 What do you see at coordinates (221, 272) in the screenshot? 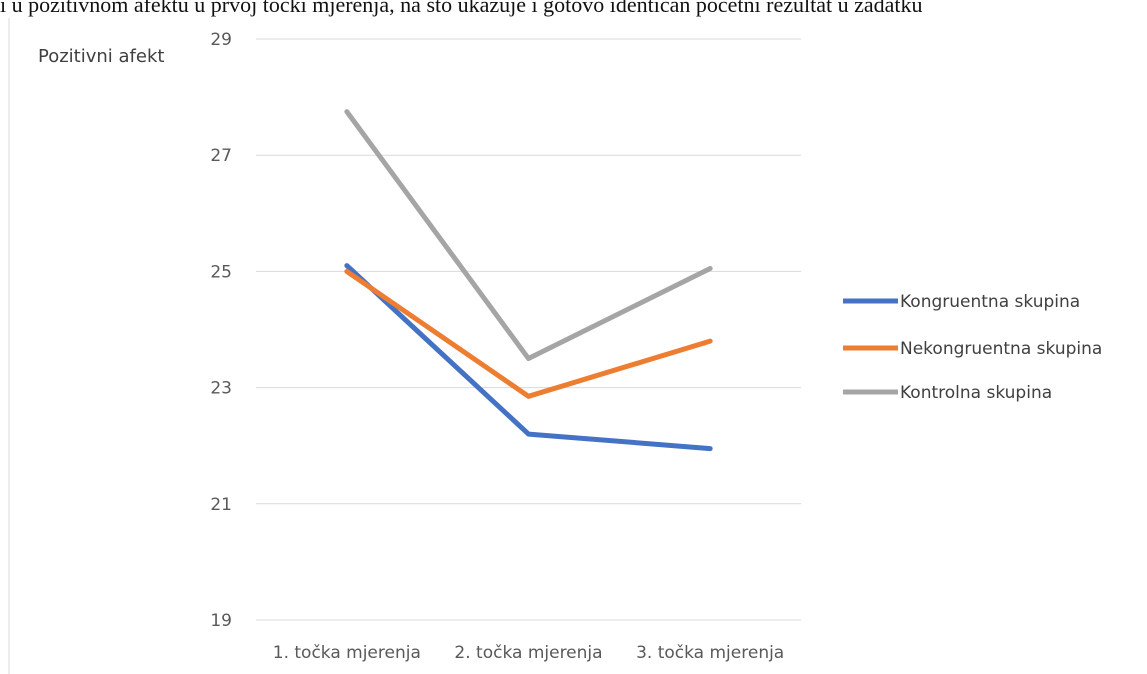
I see `y-tick-label: 25` at bounding box center [221, 272].